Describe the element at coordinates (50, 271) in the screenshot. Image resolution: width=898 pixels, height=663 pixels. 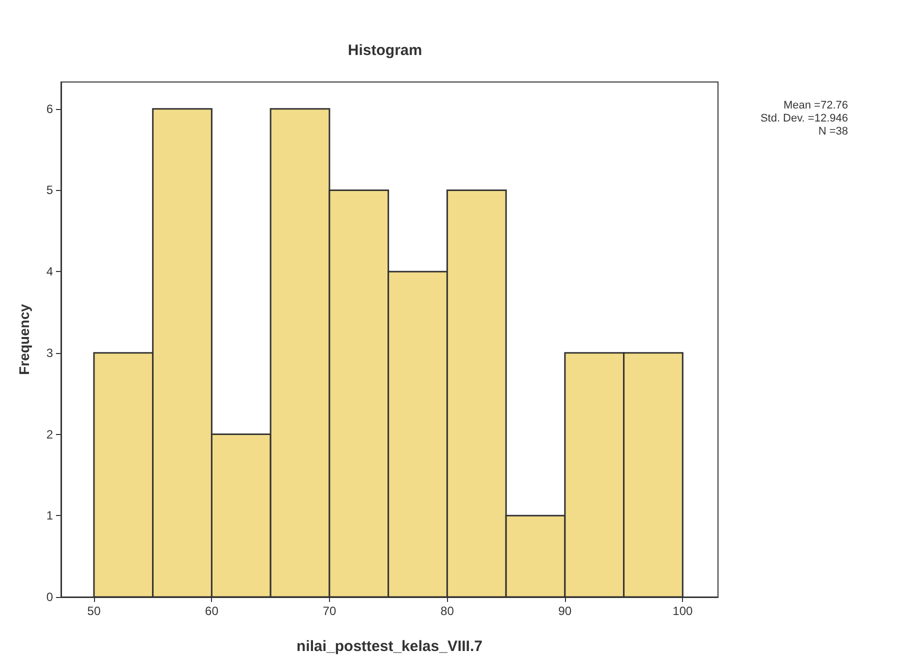
I see `y-tick-label: 4` at that location.